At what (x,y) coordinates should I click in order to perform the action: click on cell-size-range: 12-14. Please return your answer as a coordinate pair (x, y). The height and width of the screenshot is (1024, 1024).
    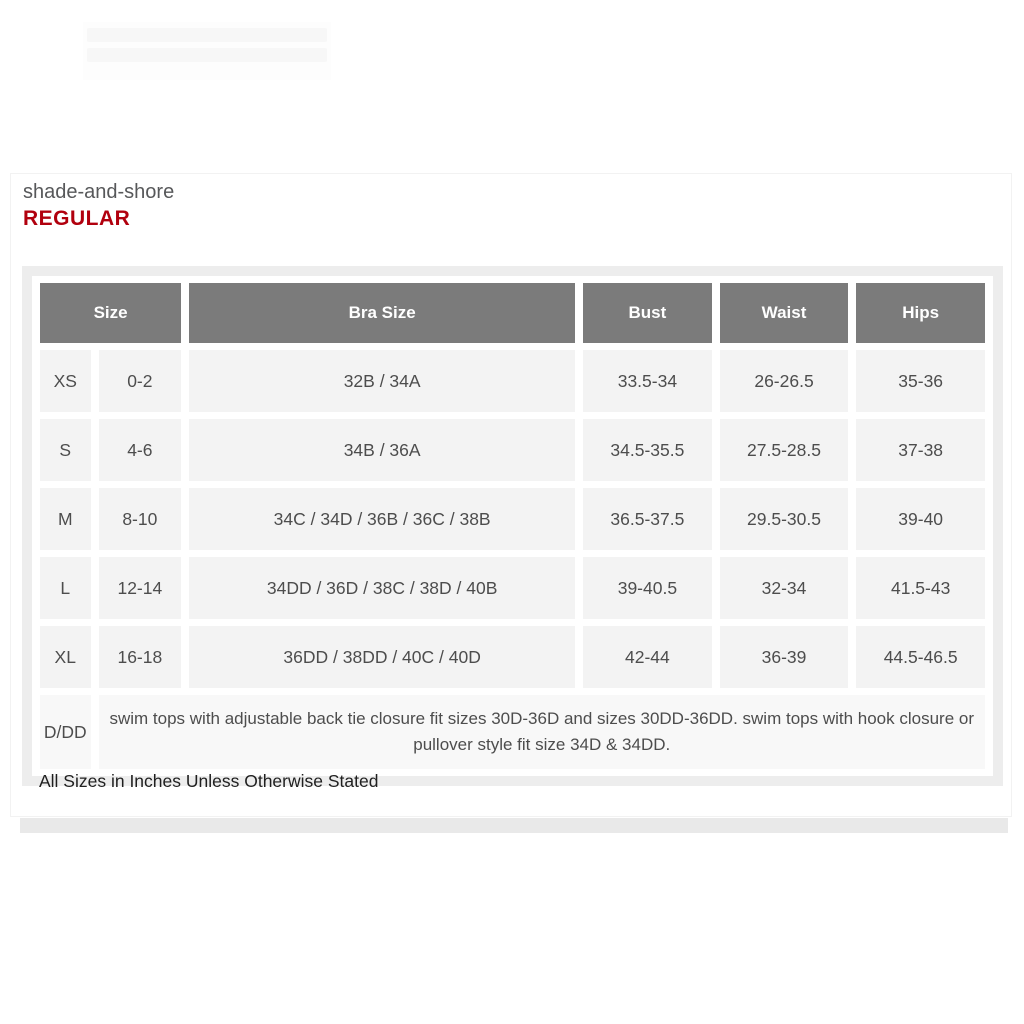
    Looking at the image, I should click on (140, 588).